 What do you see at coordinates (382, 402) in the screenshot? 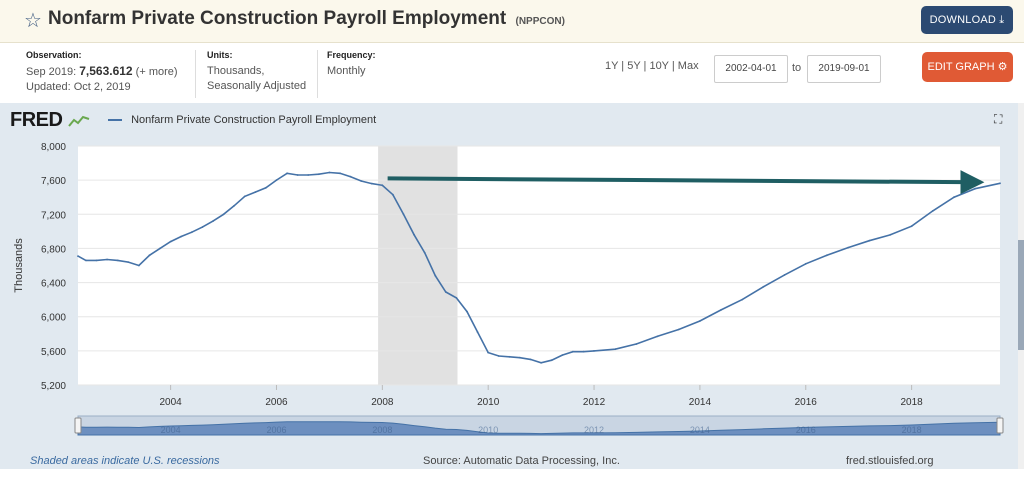
I see `x-tick-label: 2008` at bounding box center [382, 402].